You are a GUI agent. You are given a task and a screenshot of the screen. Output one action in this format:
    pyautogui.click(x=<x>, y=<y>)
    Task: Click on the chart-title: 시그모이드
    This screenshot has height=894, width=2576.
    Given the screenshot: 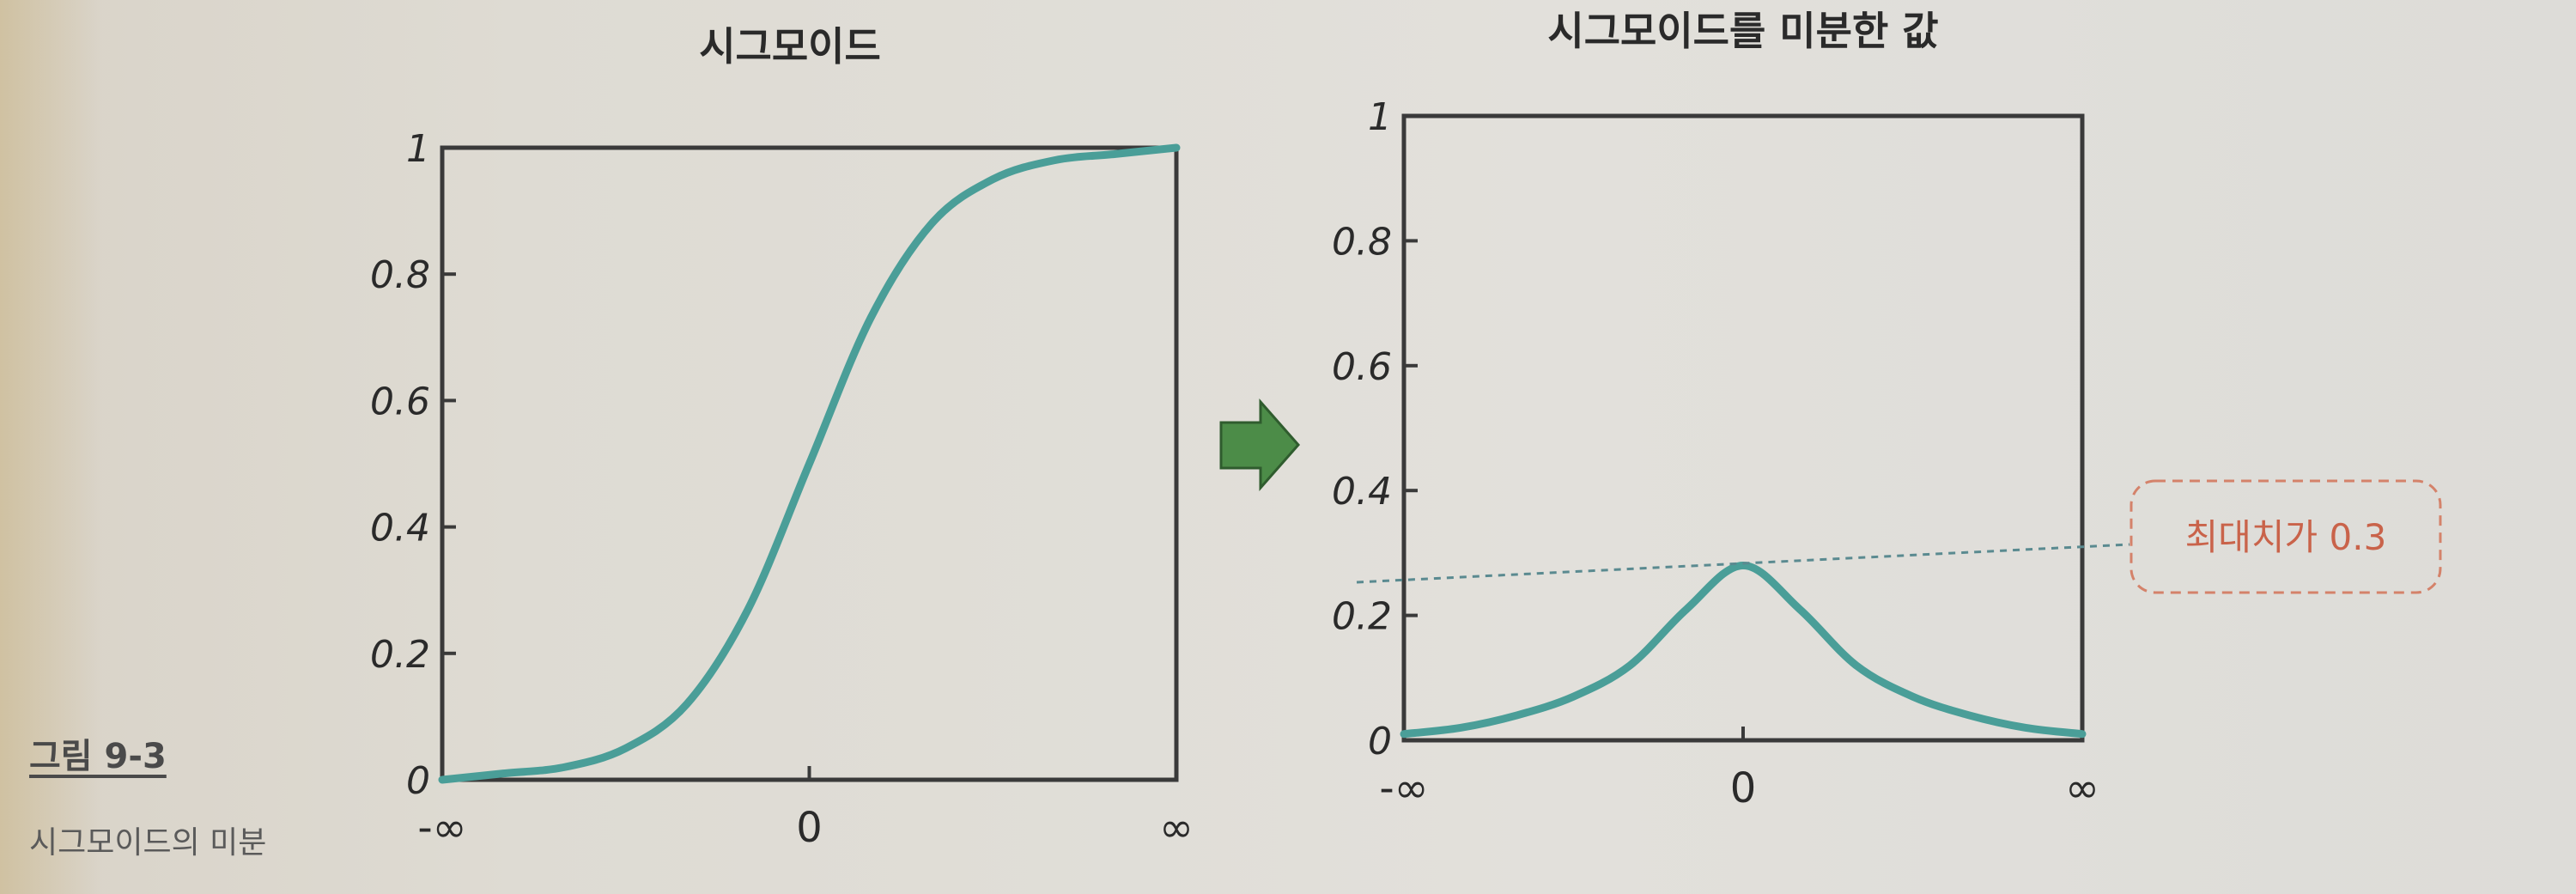 What is the action you would take?
    pyautogui.click(x=790, y=46)
    